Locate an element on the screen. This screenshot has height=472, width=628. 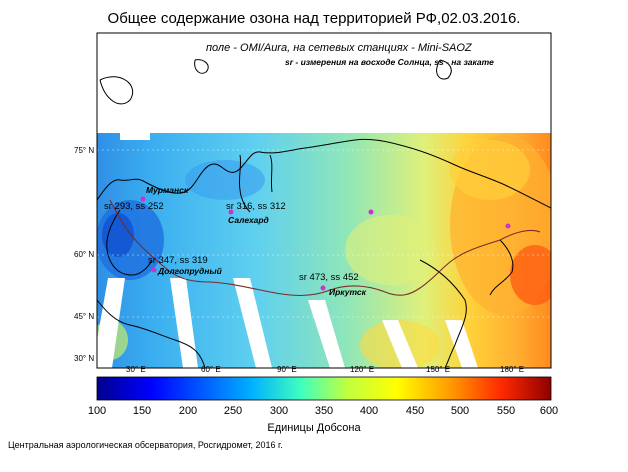
lon-label-90: 90° E is located at coordinates (287, 369).